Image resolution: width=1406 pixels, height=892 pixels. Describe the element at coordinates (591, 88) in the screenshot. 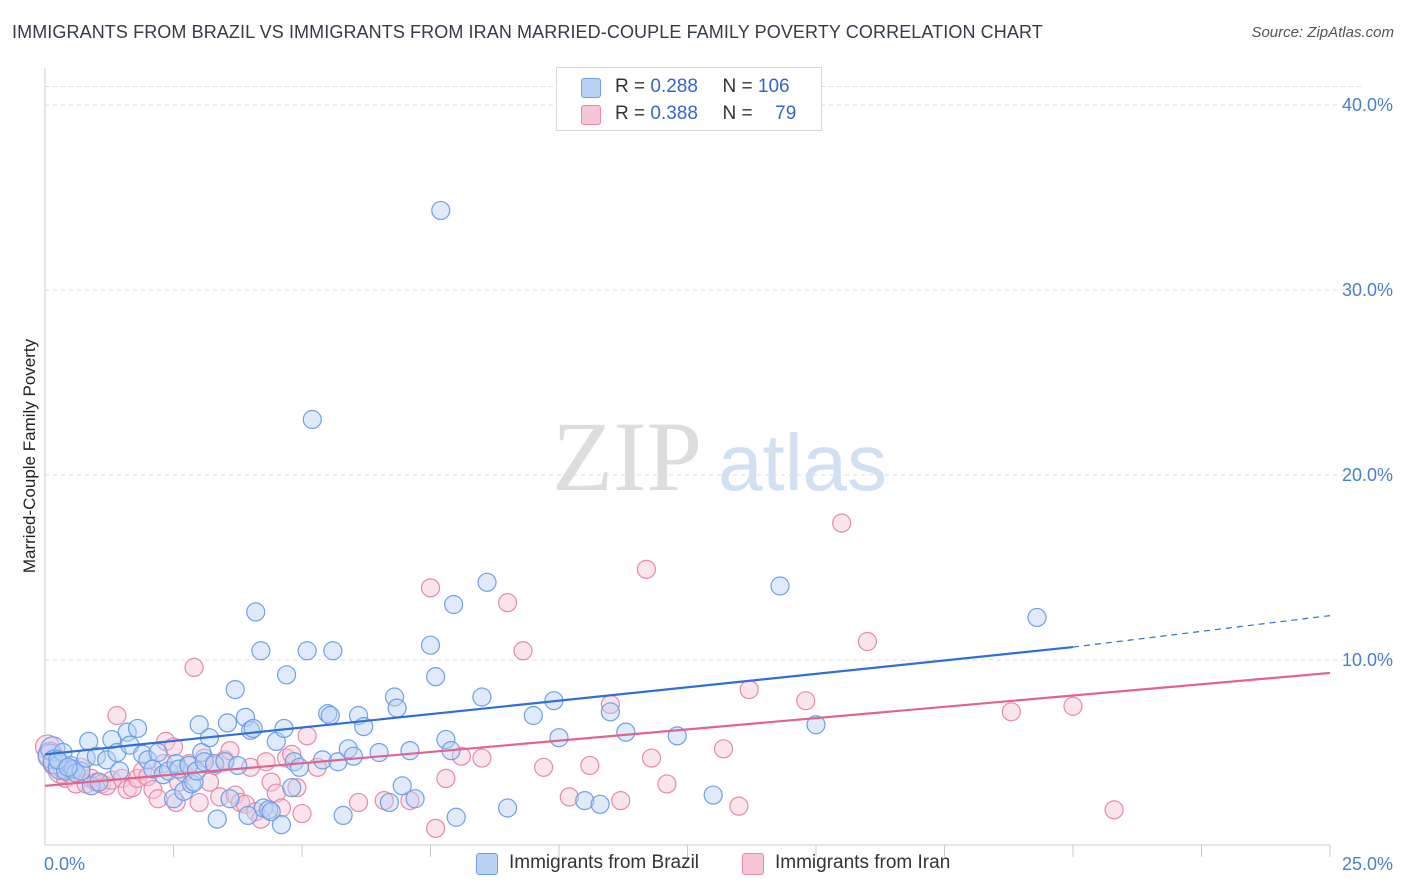

I see `legend-swatch-brazil` at that location.